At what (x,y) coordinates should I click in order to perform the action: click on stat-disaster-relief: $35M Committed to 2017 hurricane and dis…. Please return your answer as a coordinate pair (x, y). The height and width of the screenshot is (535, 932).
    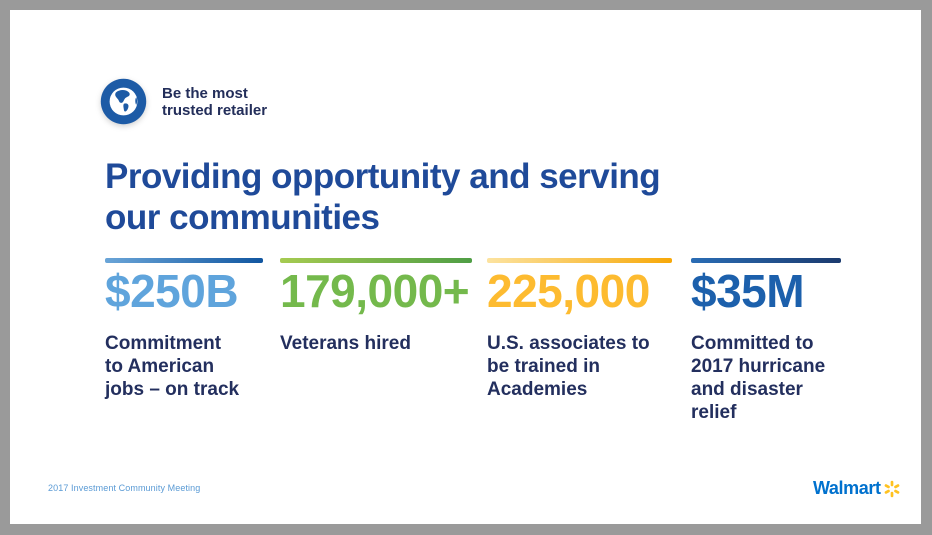
    Looking at the image, I should click on (766, 341).